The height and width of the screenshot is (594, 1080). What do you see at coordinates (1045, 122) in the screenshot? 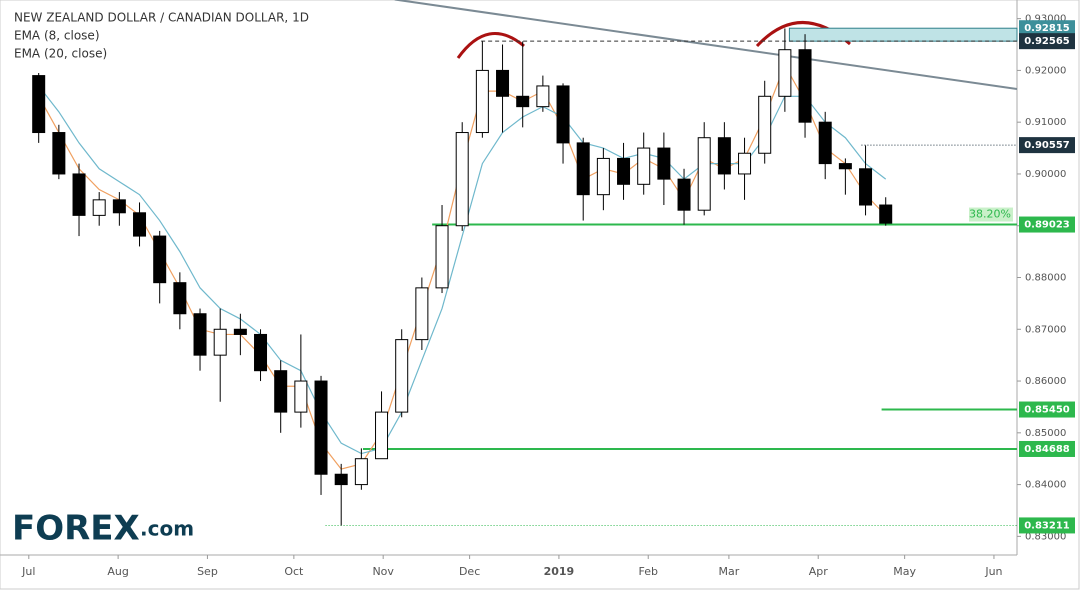
I see `y-tick-label: 0.91000` at bounding box center [1045, 122].